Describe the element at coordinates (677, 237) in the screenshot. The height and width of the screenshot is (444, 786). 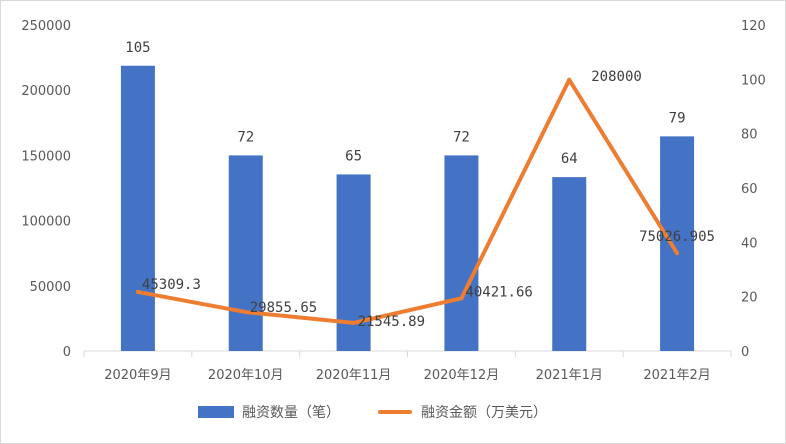
I see `line-data-label: 75026.905` at that location.